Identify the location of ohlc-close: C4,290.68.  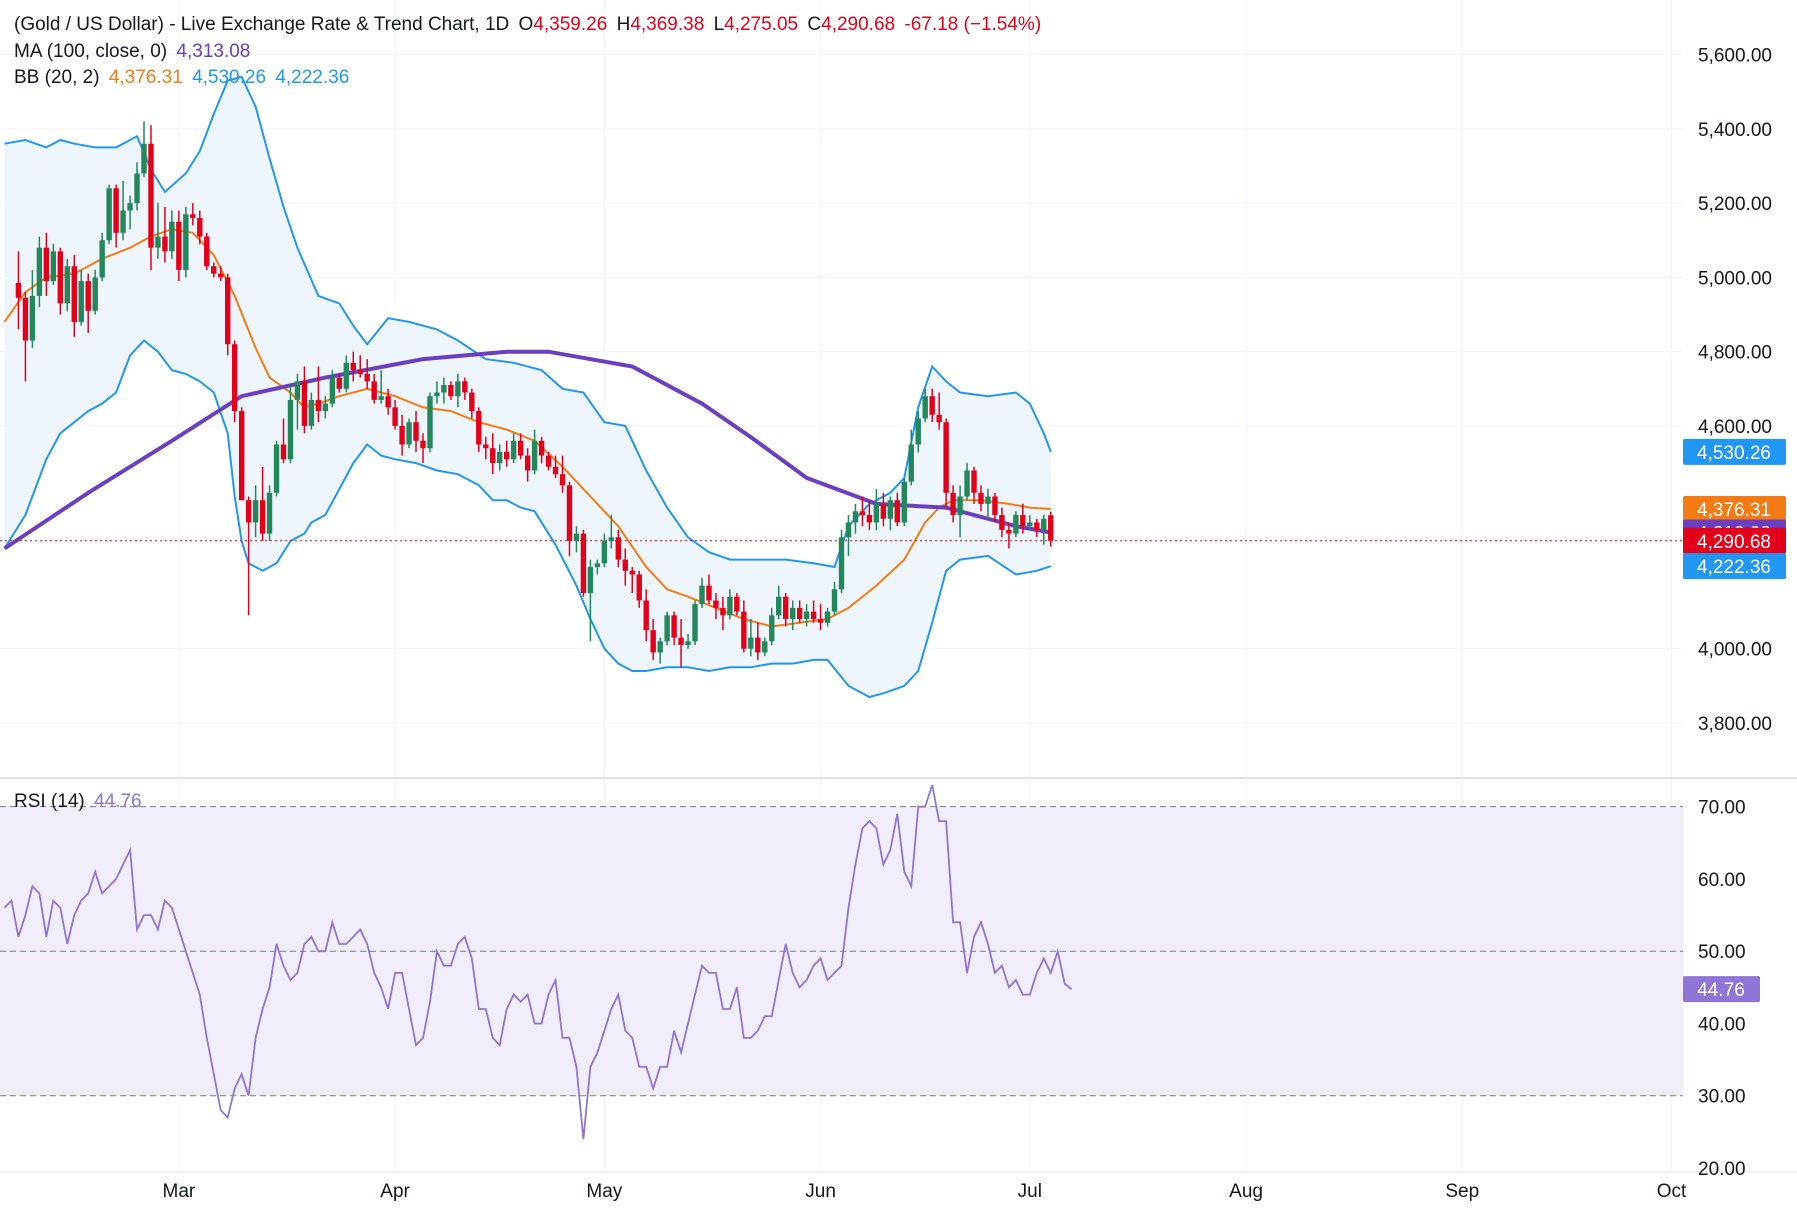
(851, 24).